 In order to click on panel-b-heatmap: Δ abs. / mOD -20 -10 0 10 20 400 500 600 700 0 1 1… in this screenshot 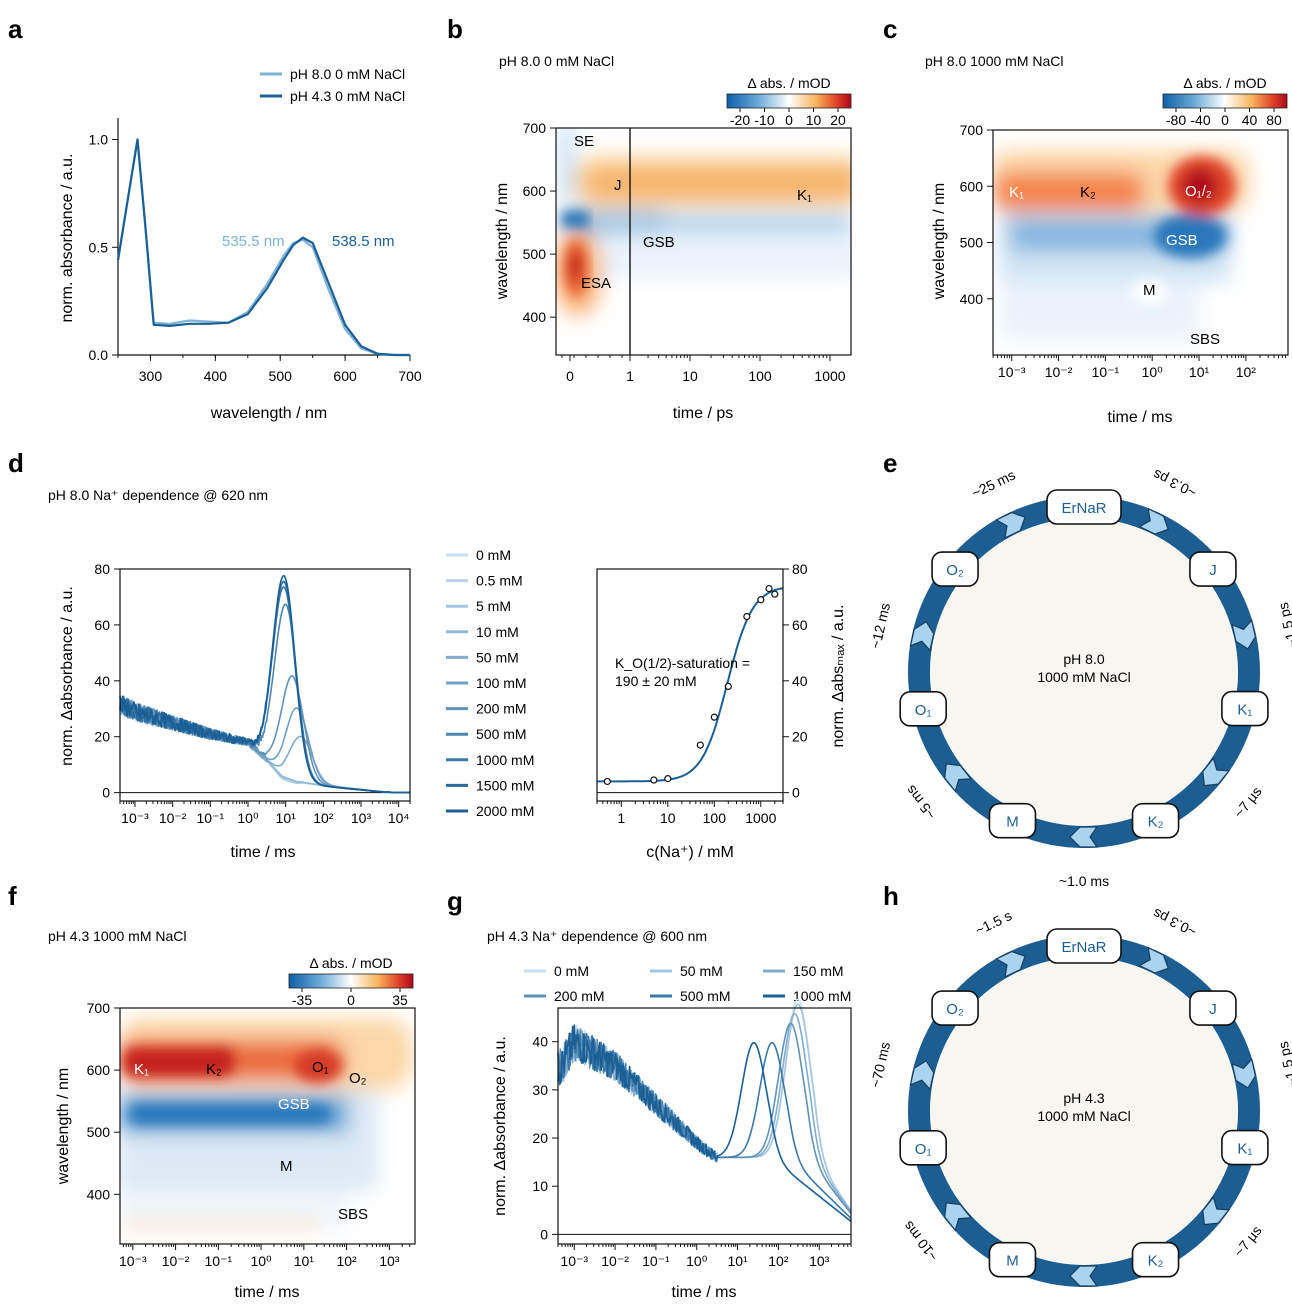, I will do `click(673, 248)`.